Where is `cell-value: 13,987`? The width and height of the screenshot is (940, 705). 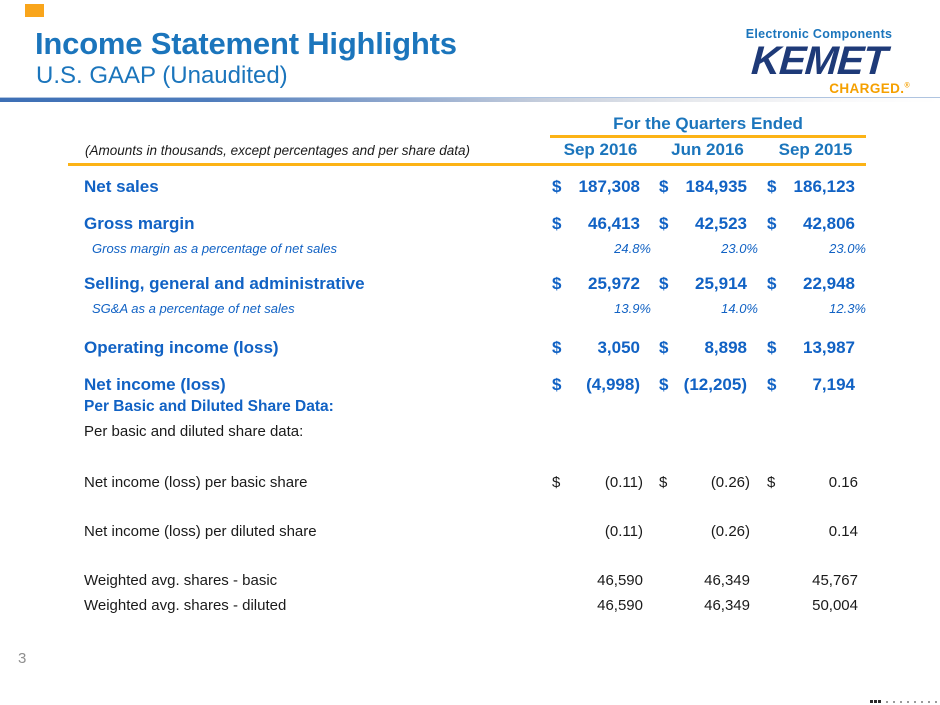
cell-value: 13,987 is located at coordinates (829, 347).